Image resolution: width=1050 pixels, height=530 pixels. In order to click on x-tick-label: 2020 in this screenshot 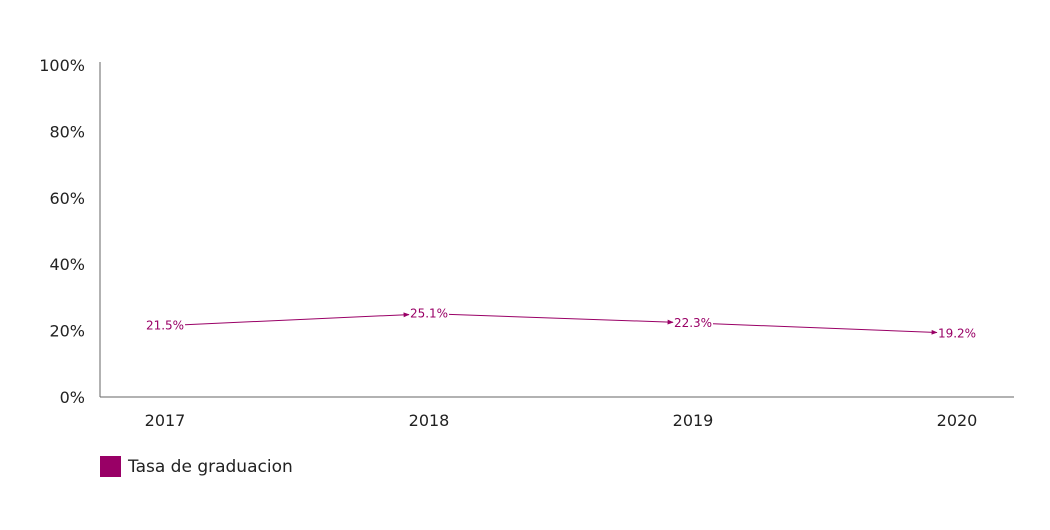, I will do `click(957, 420)`.